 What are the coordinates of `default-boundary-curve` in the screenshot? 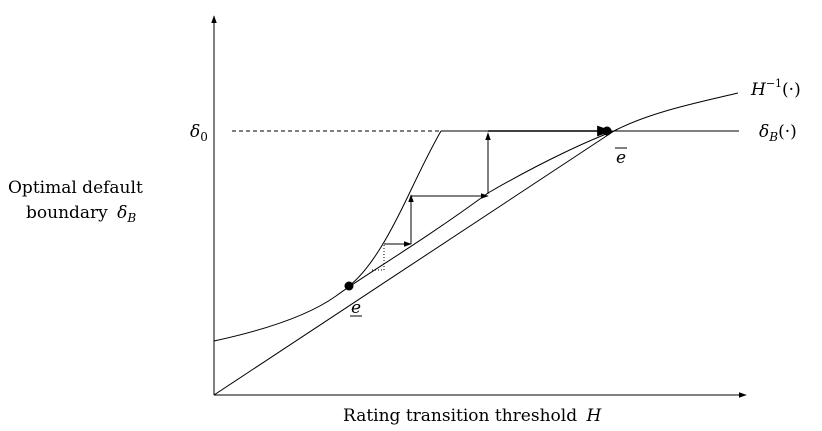 It's located at (395, 208).